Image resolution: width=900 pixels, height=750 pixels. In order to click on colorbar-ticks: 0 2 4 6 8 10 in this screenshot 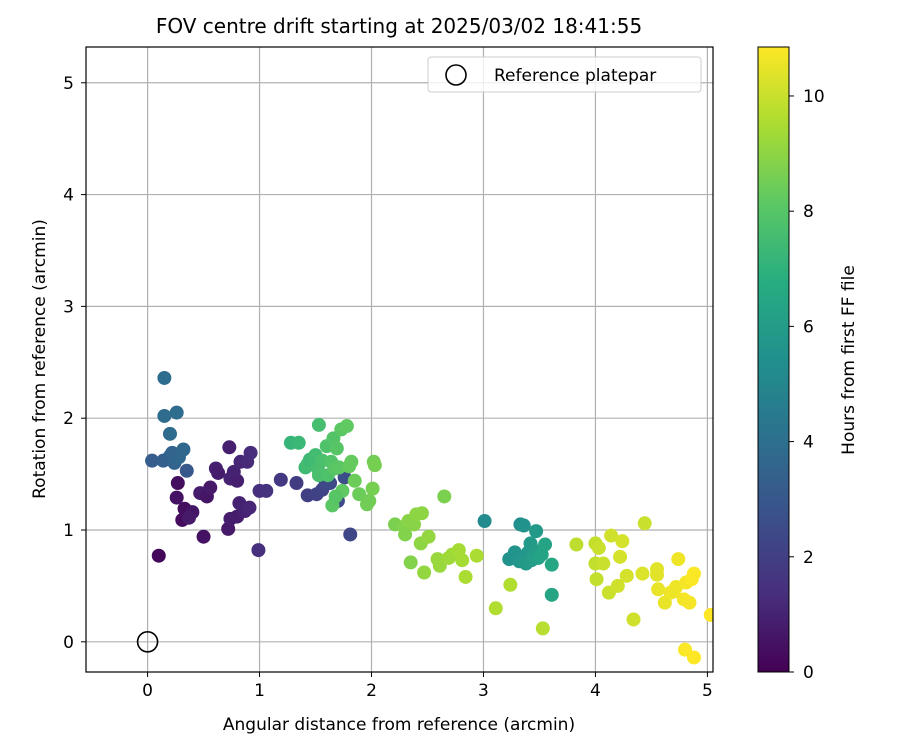, I will do `click(807, 385)`.